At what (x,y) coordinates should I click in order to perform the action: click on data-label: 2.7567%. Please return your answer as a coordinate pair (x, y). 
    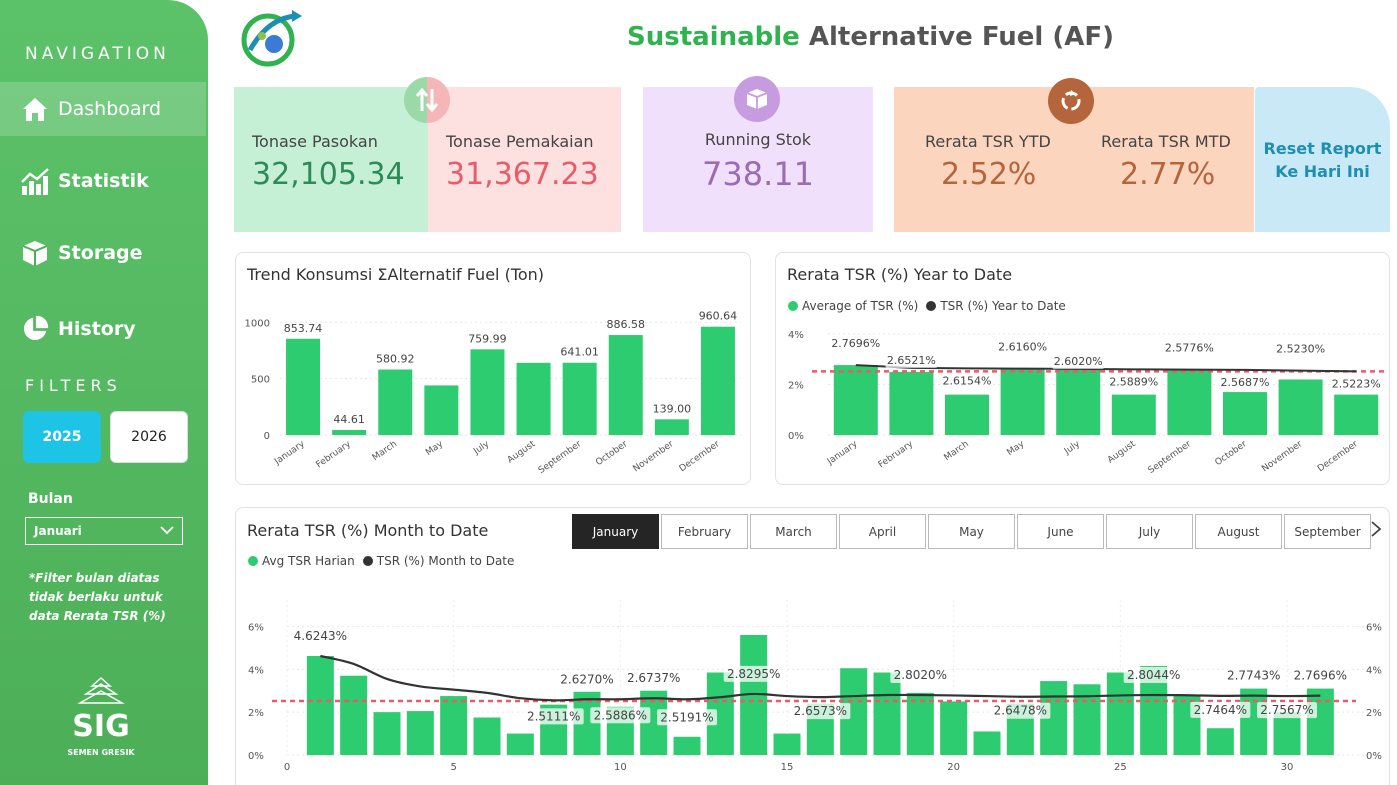
    Looking at the image, I should click on (1286, 710).